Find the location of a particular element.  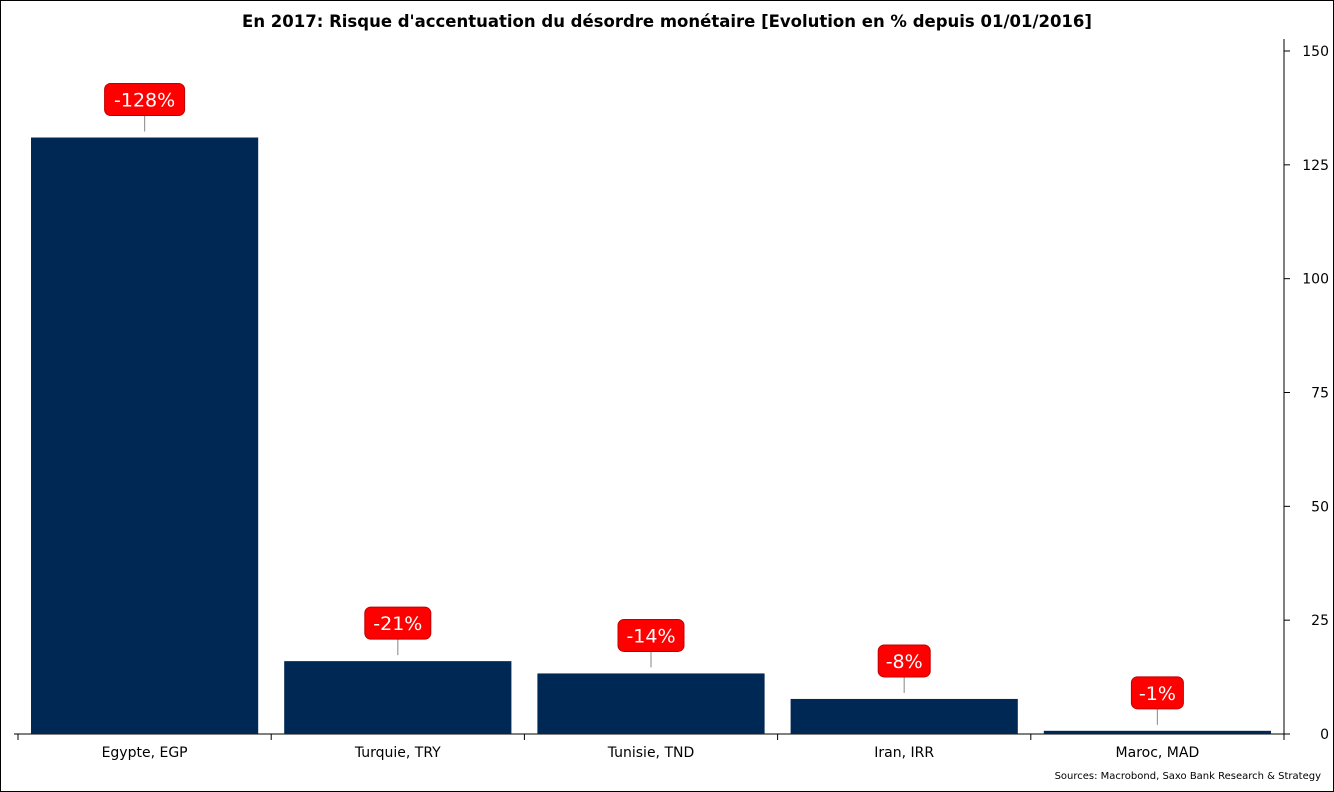

x-tick-label: Maroc, MAD is located at coordinates (1158, 753).